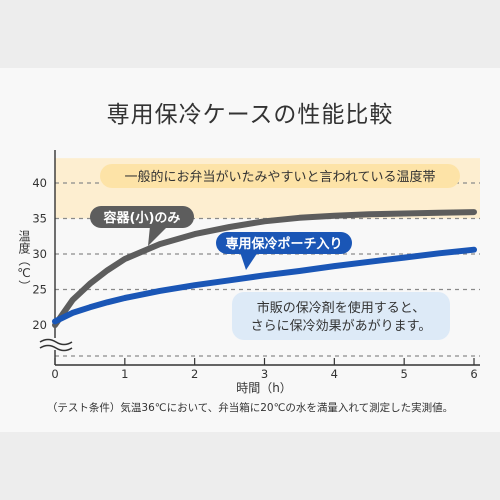 This screenshot has height=500, width=500. Describe the element at coordinates (54, 374) in the screenshot. I see `x-tick-label-0: 0` at that location.